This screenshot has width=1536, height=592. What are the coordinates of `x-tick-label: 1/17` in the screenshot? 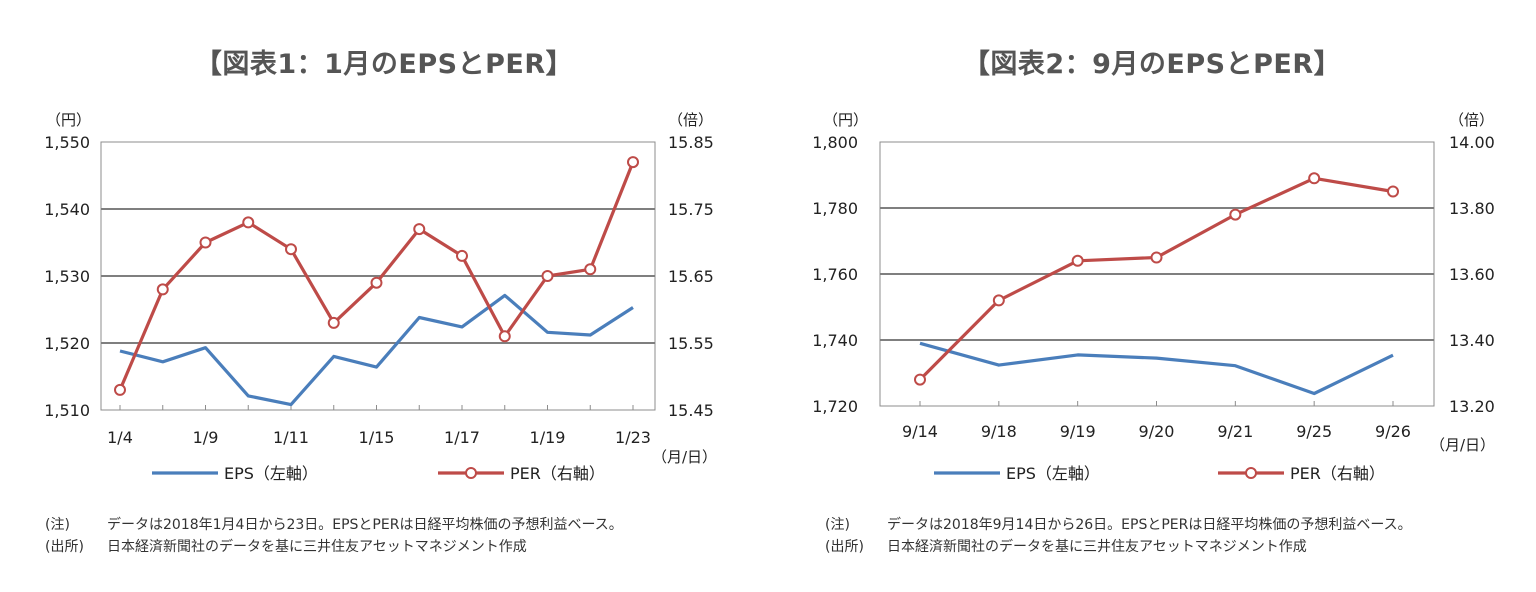 It's located at (462, 437).